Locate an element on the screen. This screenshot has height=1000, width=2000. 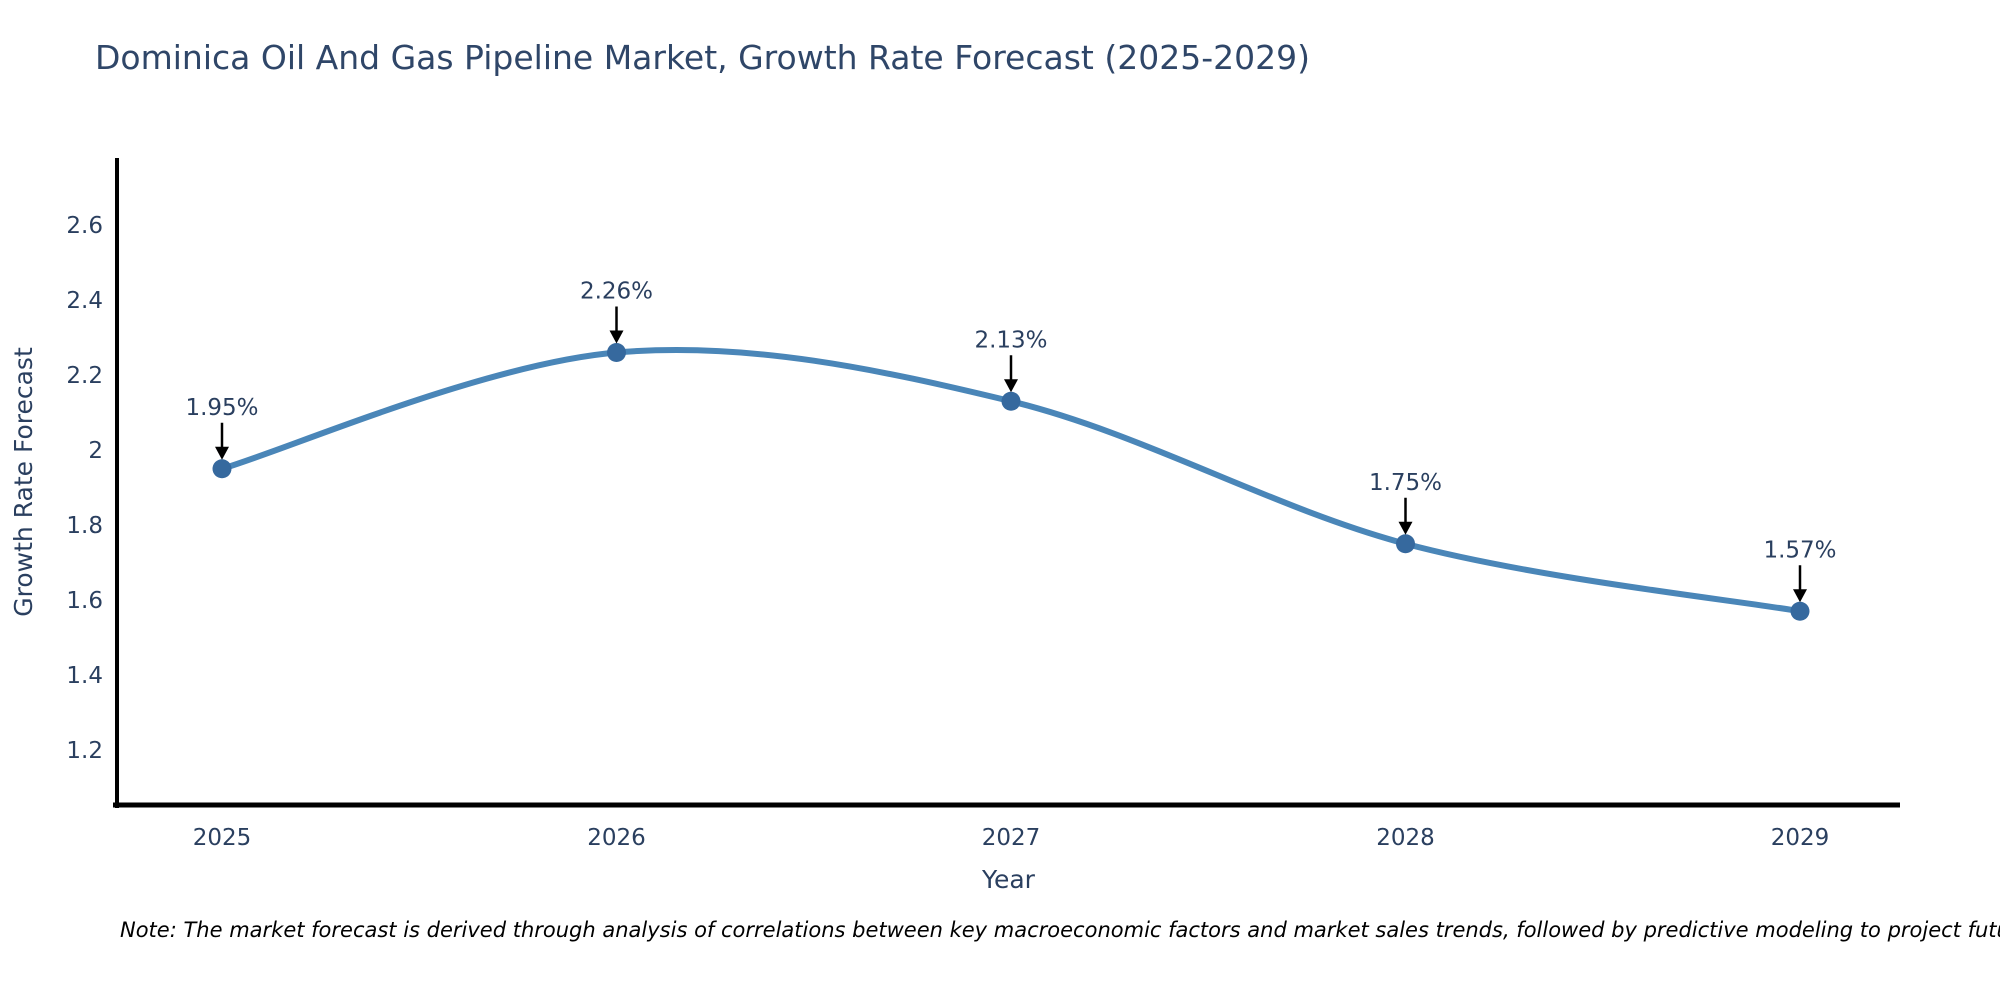
point-value-label: 2.13% is located at coordinates (1010, 340).